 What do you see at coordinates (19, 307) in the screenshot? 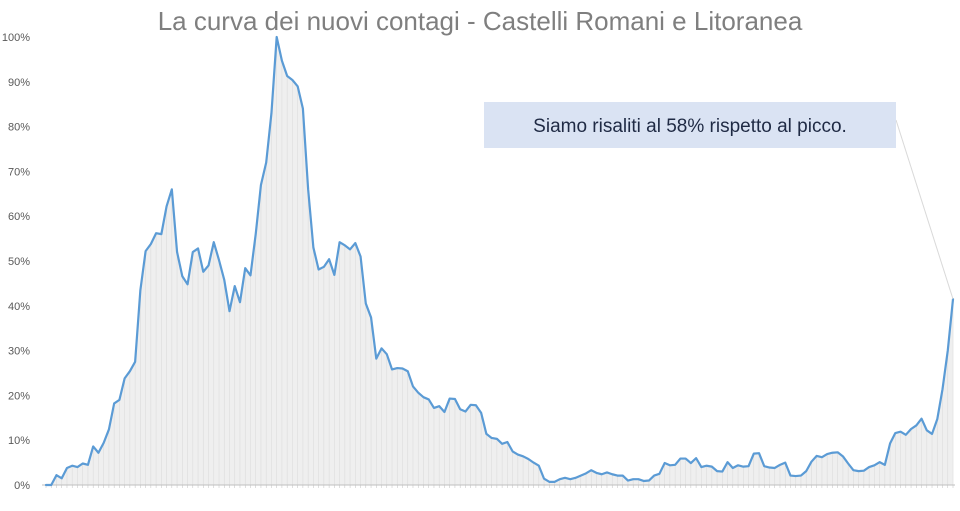
I see `y-tick-label: 40%` at bounding box center [19, 307].